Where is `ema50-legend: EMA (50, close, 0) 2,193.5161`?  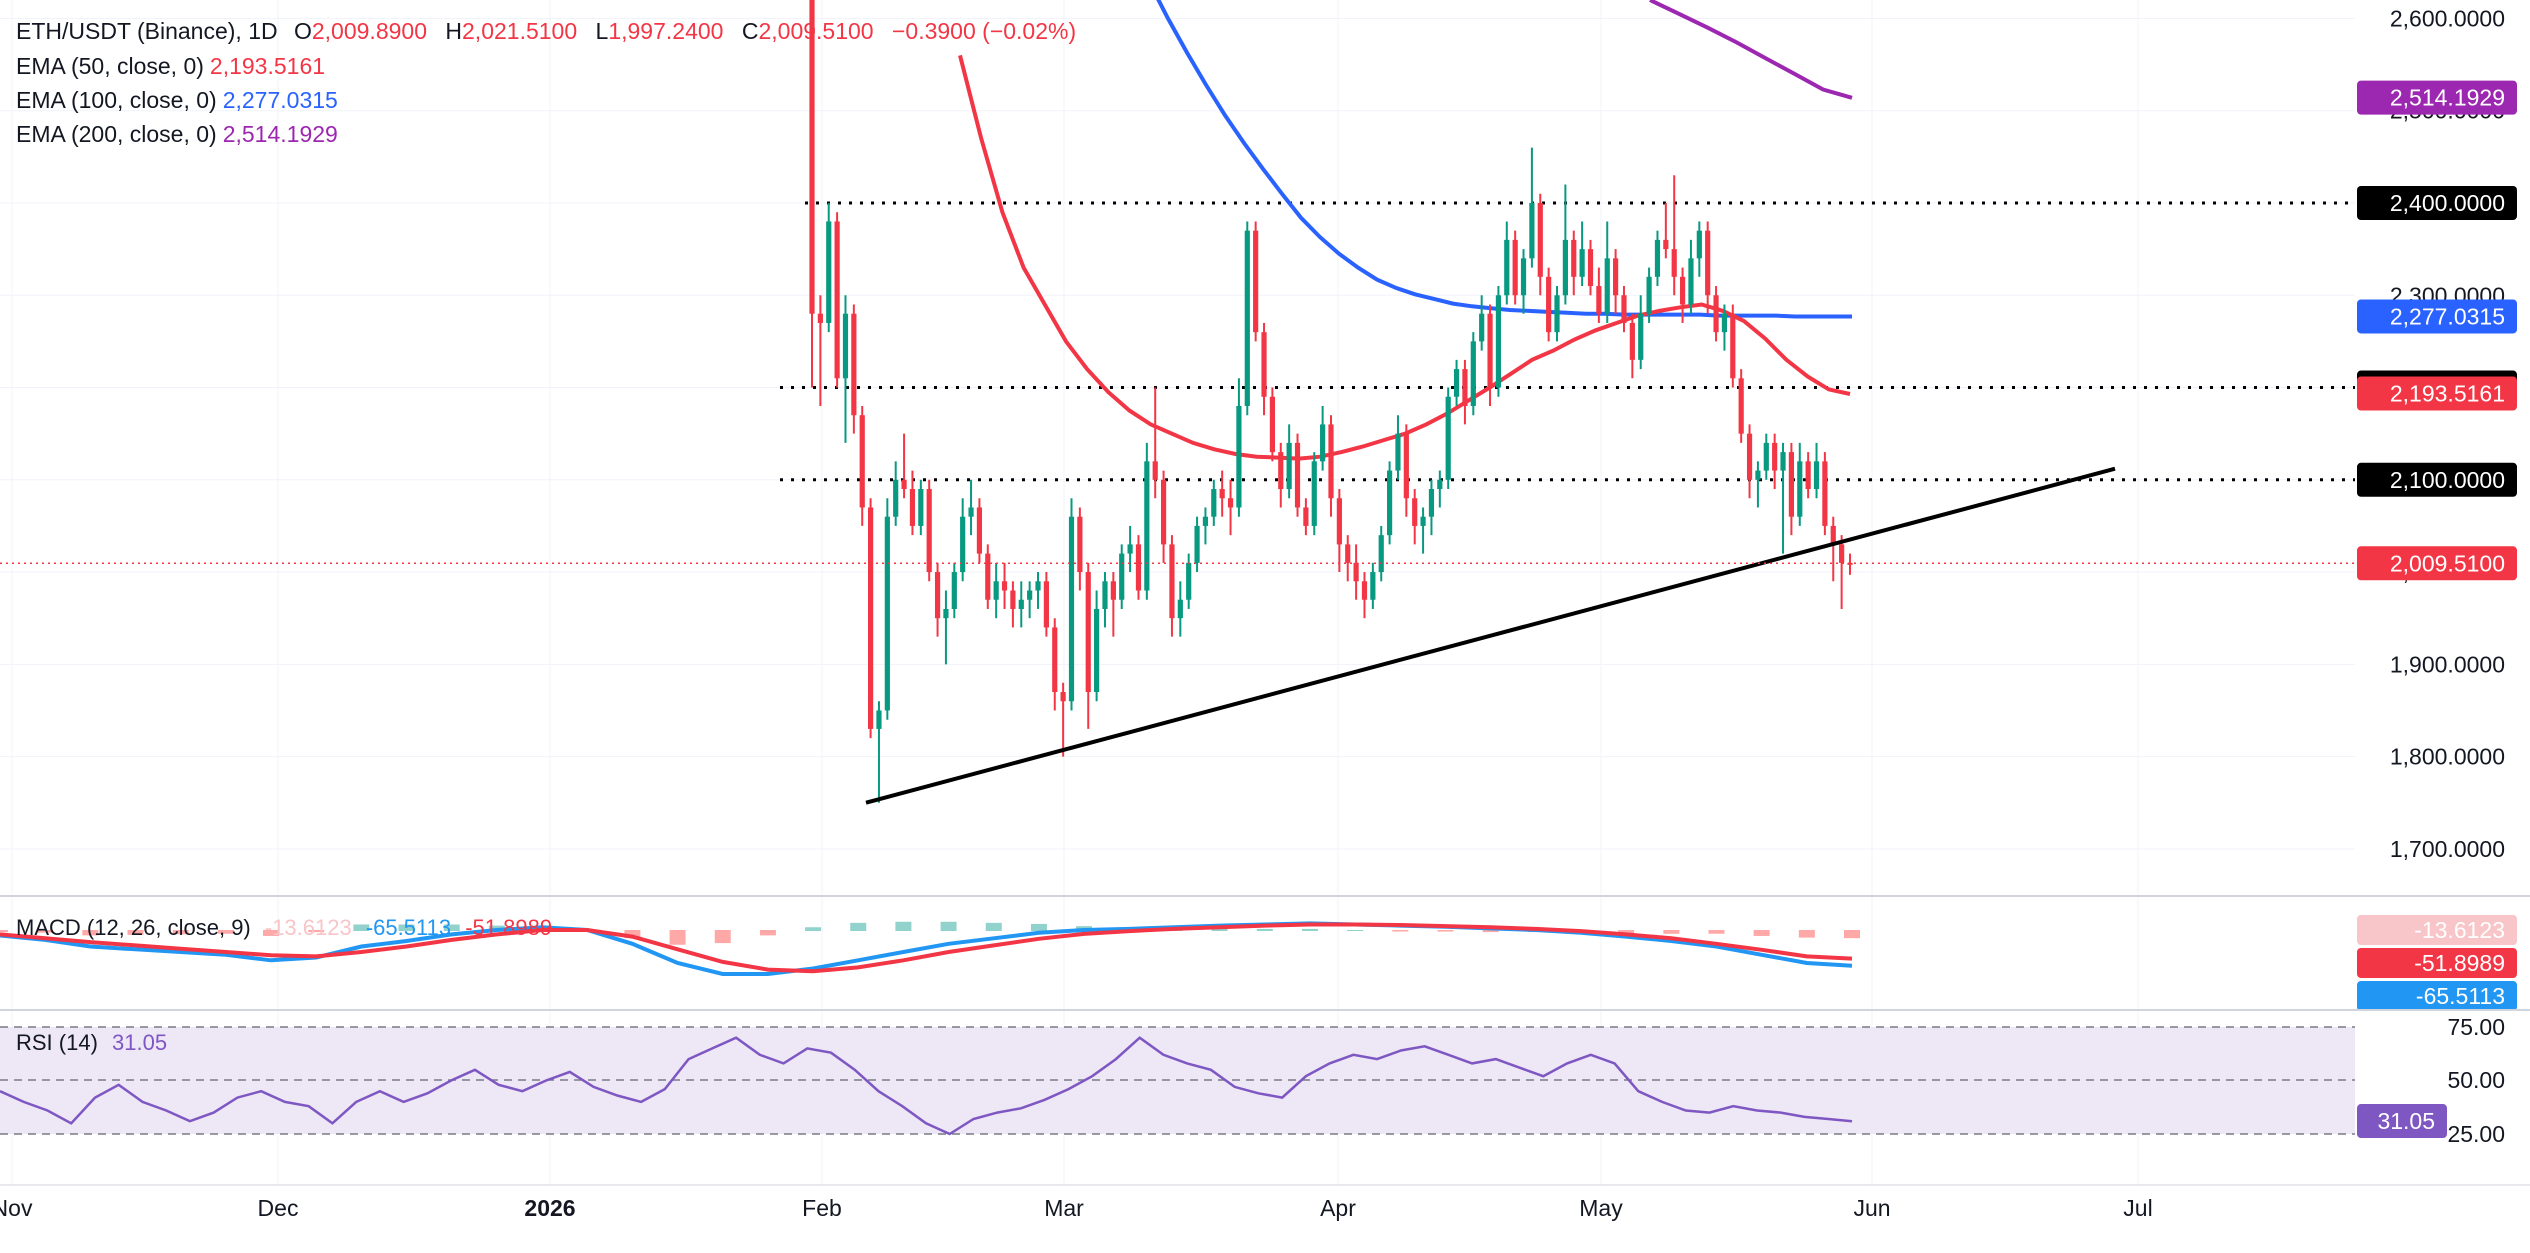 ema50-legend: EMA (50, close, 0) 2,193.5161 is located at coordinates (170, 66).